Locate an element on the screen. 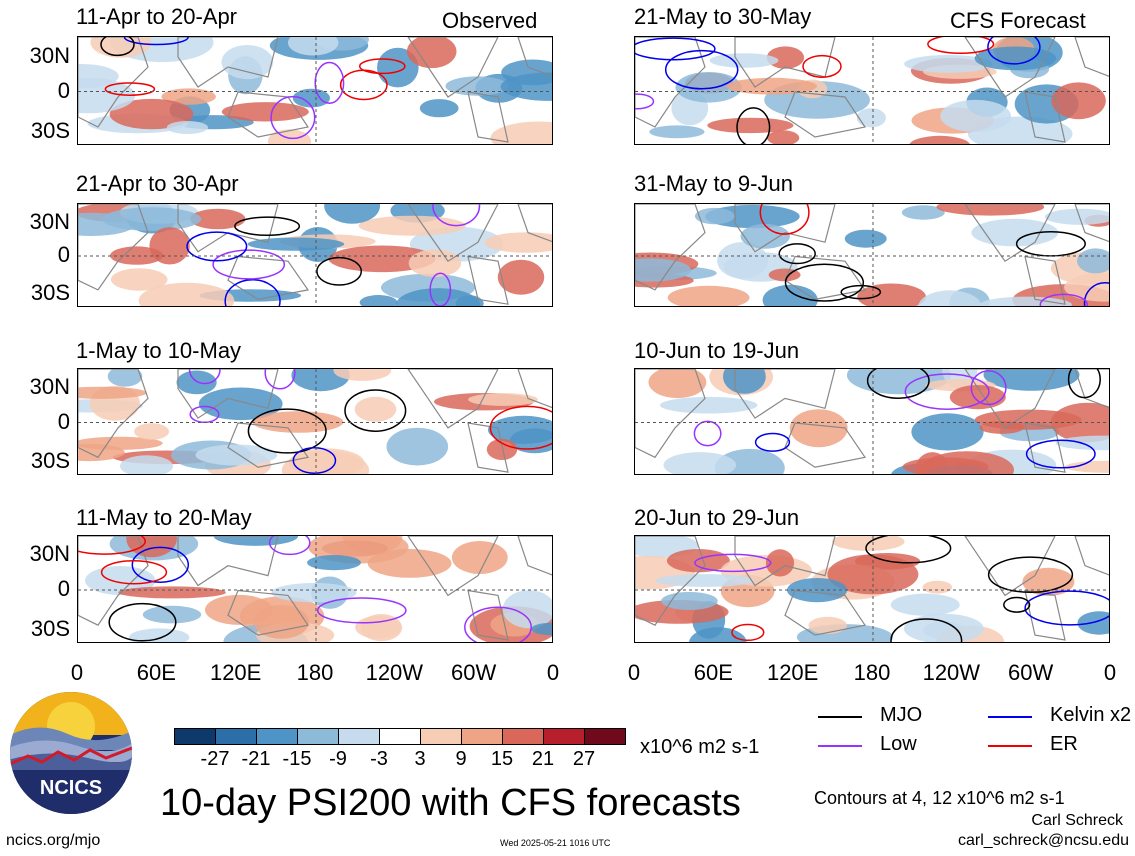 This screenshot has height=856, width=1135. legend-line-kelvin-x2 is located at coordinates (1010, 717).